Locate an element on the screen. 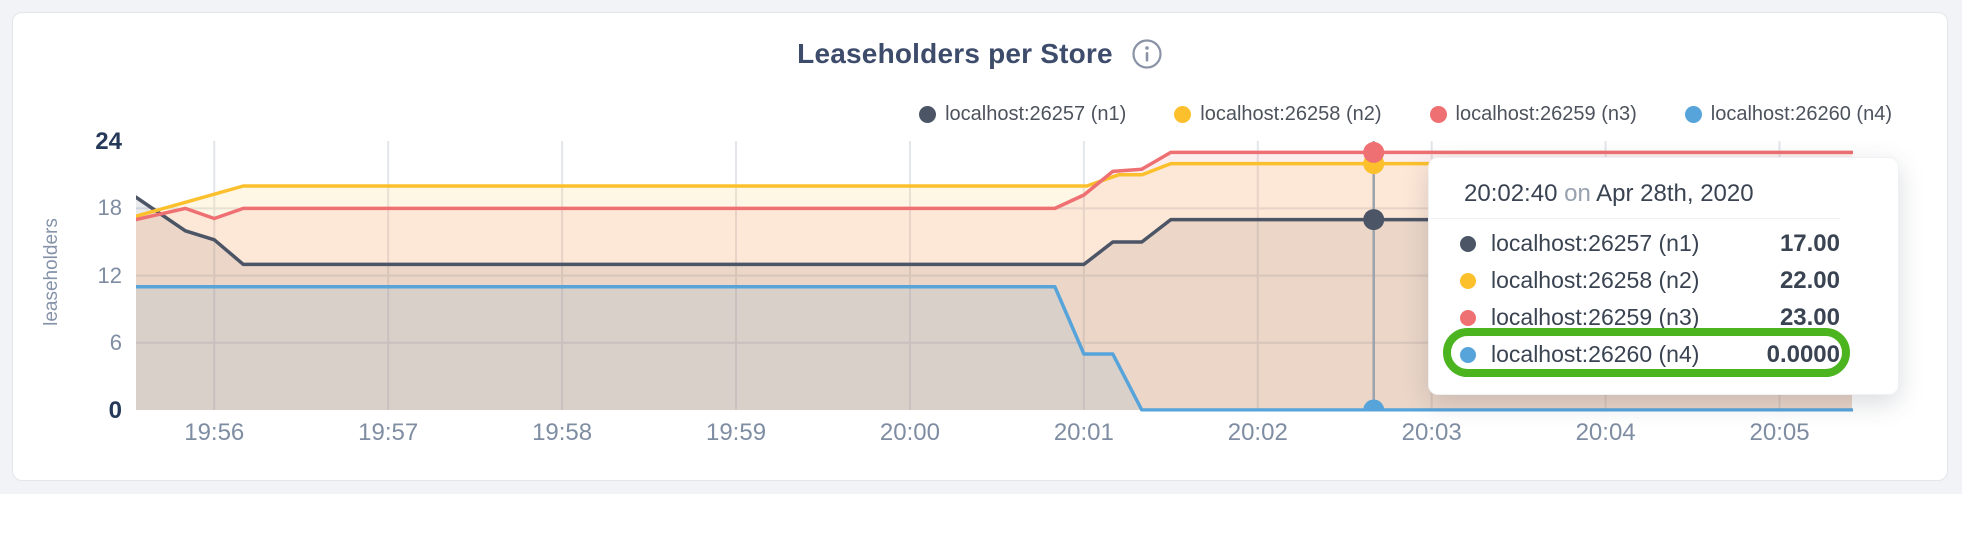  x-tick-2000: 20:00 is located at coordinates (909, 432).